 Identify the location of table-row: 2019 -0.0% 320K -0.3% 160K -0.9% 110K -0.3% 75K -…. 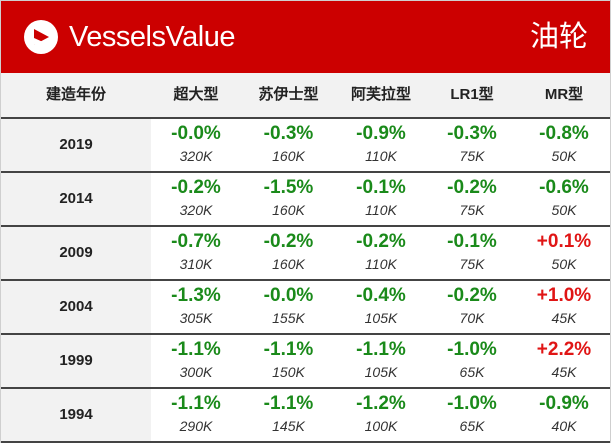
(305, 146).